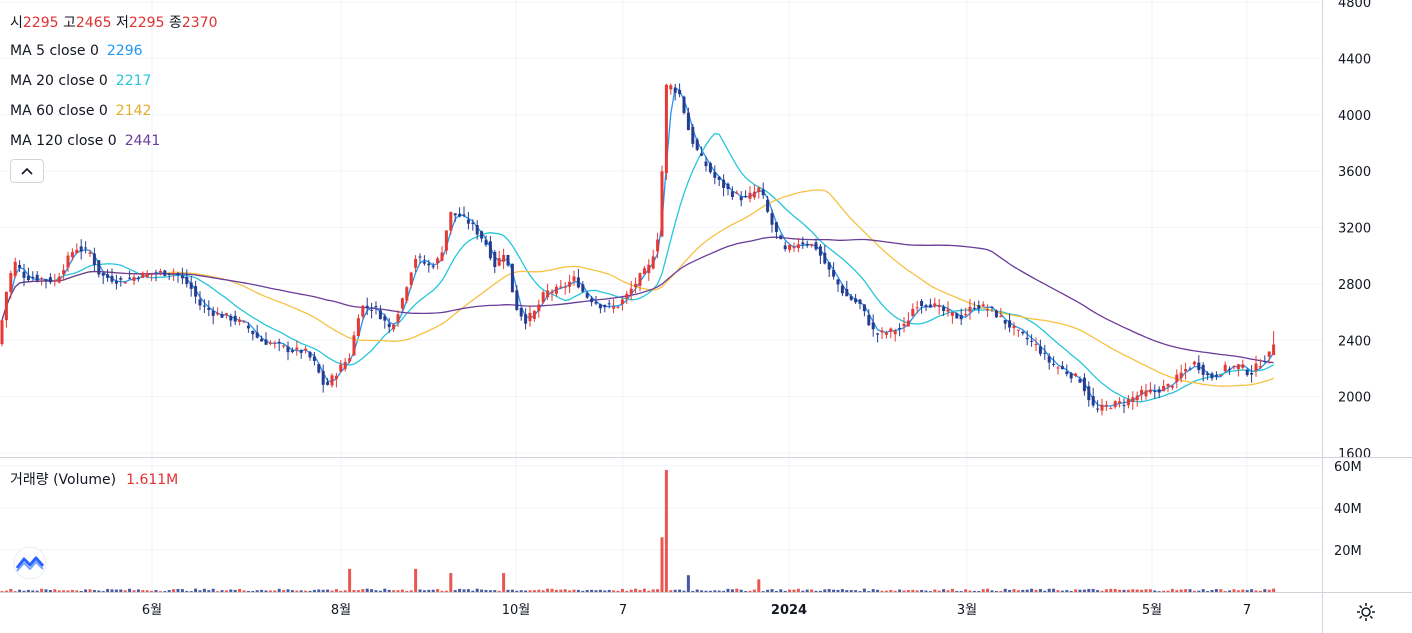 This screenshot has height=633, width=1412. Describe the element at coordinates (69, 23) in the screenshot. I see `high-label: 고` at that location.